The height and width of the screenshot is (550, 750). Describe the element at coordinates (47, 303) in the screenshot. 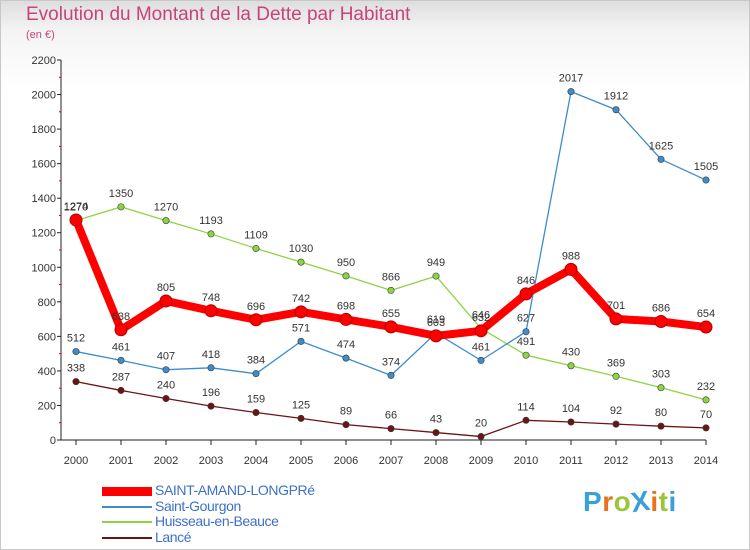

I see `y-tick-label: 800` at that location.